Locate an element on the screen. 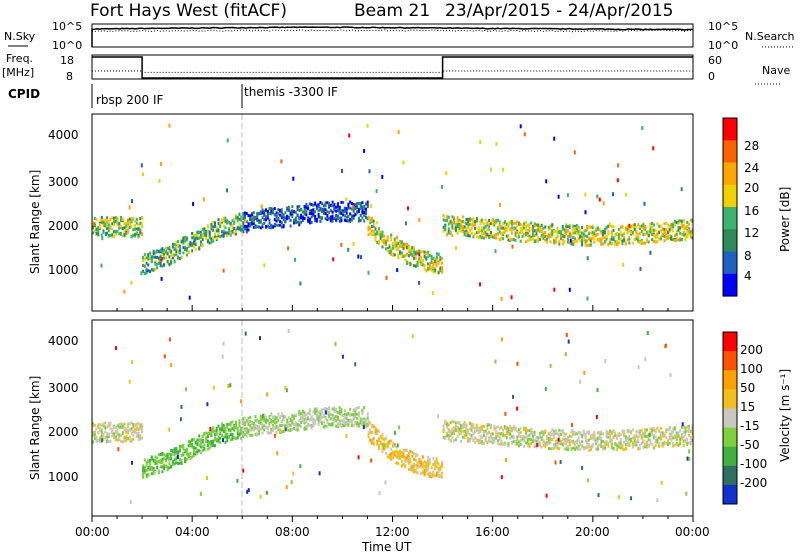 The image size is (800, 554). x-tick-0800: 08:00 is located at coordinates (292, 532).